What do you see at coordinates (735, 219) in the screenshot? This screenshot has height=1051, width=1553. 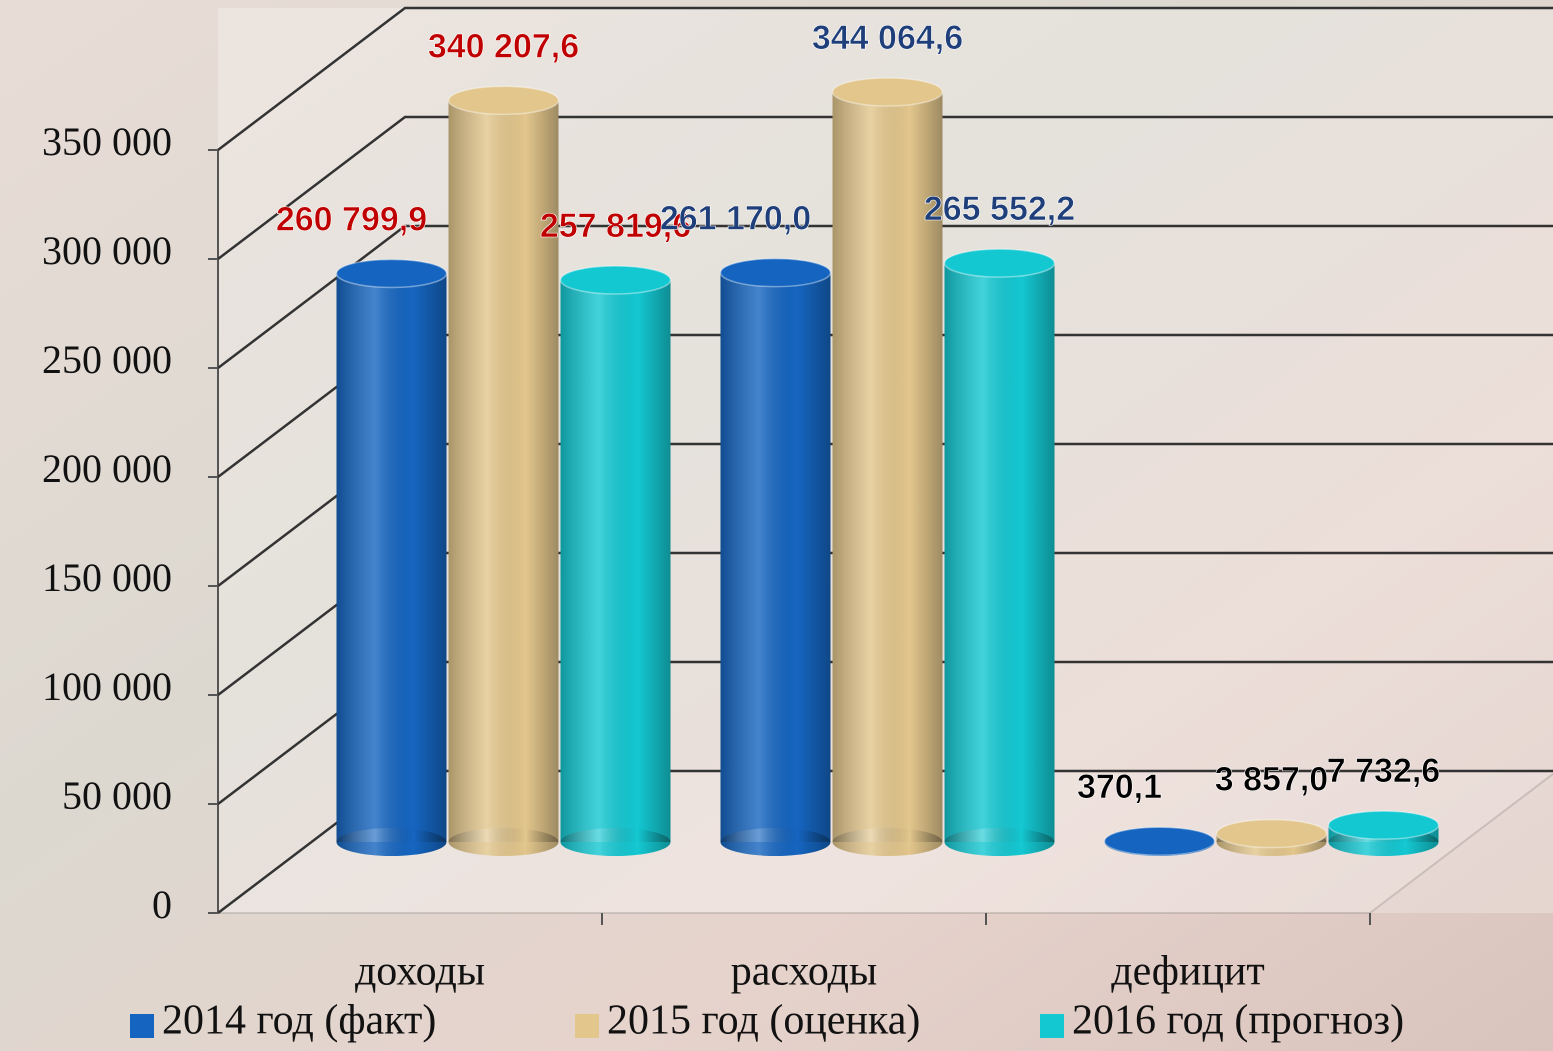 I see `value-label: 261 170,0` at bounding box center [735, 219].